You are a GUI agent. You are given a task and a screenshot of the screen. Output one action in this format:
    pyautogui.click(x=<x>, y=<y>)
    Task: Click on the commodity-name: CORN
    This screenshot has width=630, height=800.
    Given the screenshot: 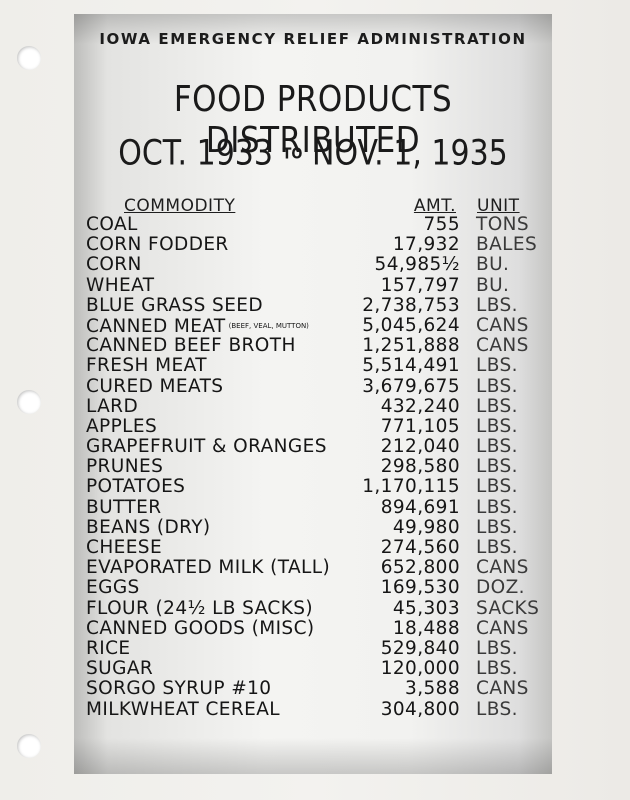 What is the action you would take?
    pyautogui.click(x=114, y=265)
    